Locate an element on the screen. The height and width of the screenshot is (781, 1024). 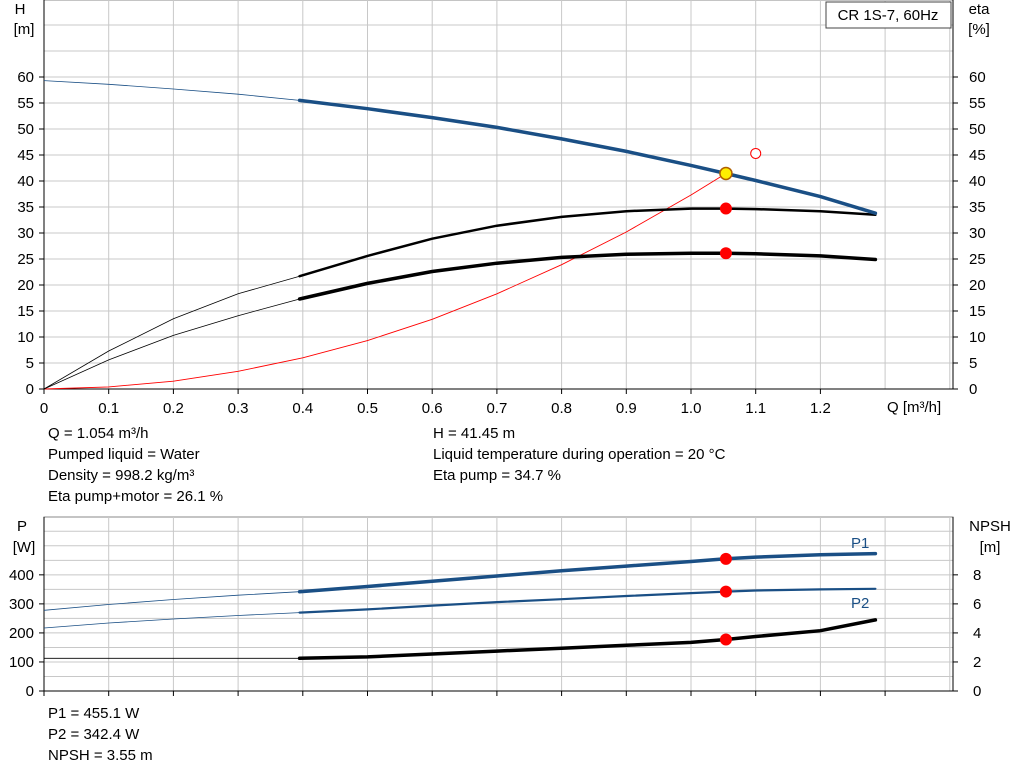
bottom-y-left-label-line2: [W] is located at coordinates (24, 547).